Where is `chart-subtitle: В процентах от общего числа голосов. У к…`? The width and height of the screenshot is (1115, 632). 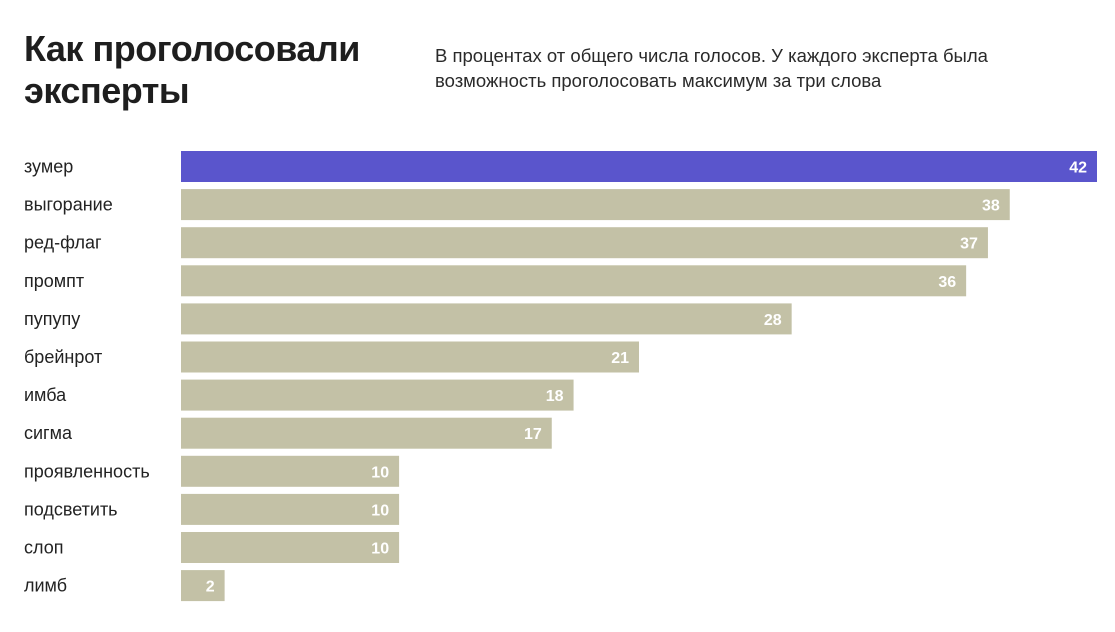
chart-subtitle: В процентах от общего числа голосов. У к… is located at coordinates (711, 68).